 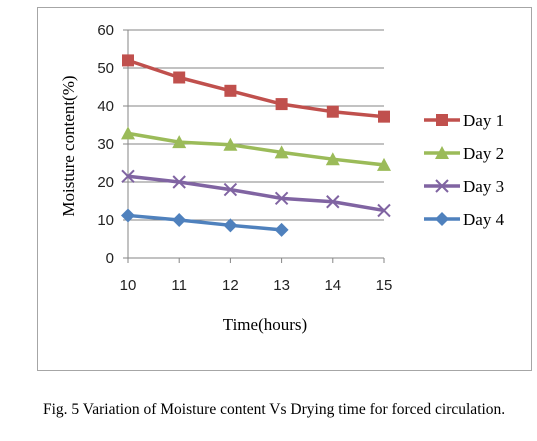 What do you see at coordinates (483, 186) in the screenshot?
I see `legend-label: Day 3` at bounding box center [483, 186].